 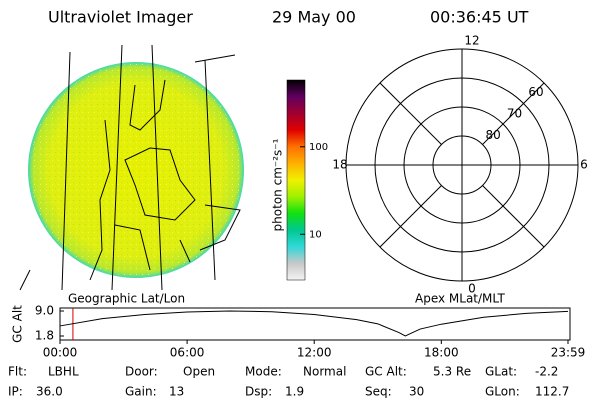 I want to click on image-panel-label: Geographic Lat/Lon, so click(x=126, y=299).